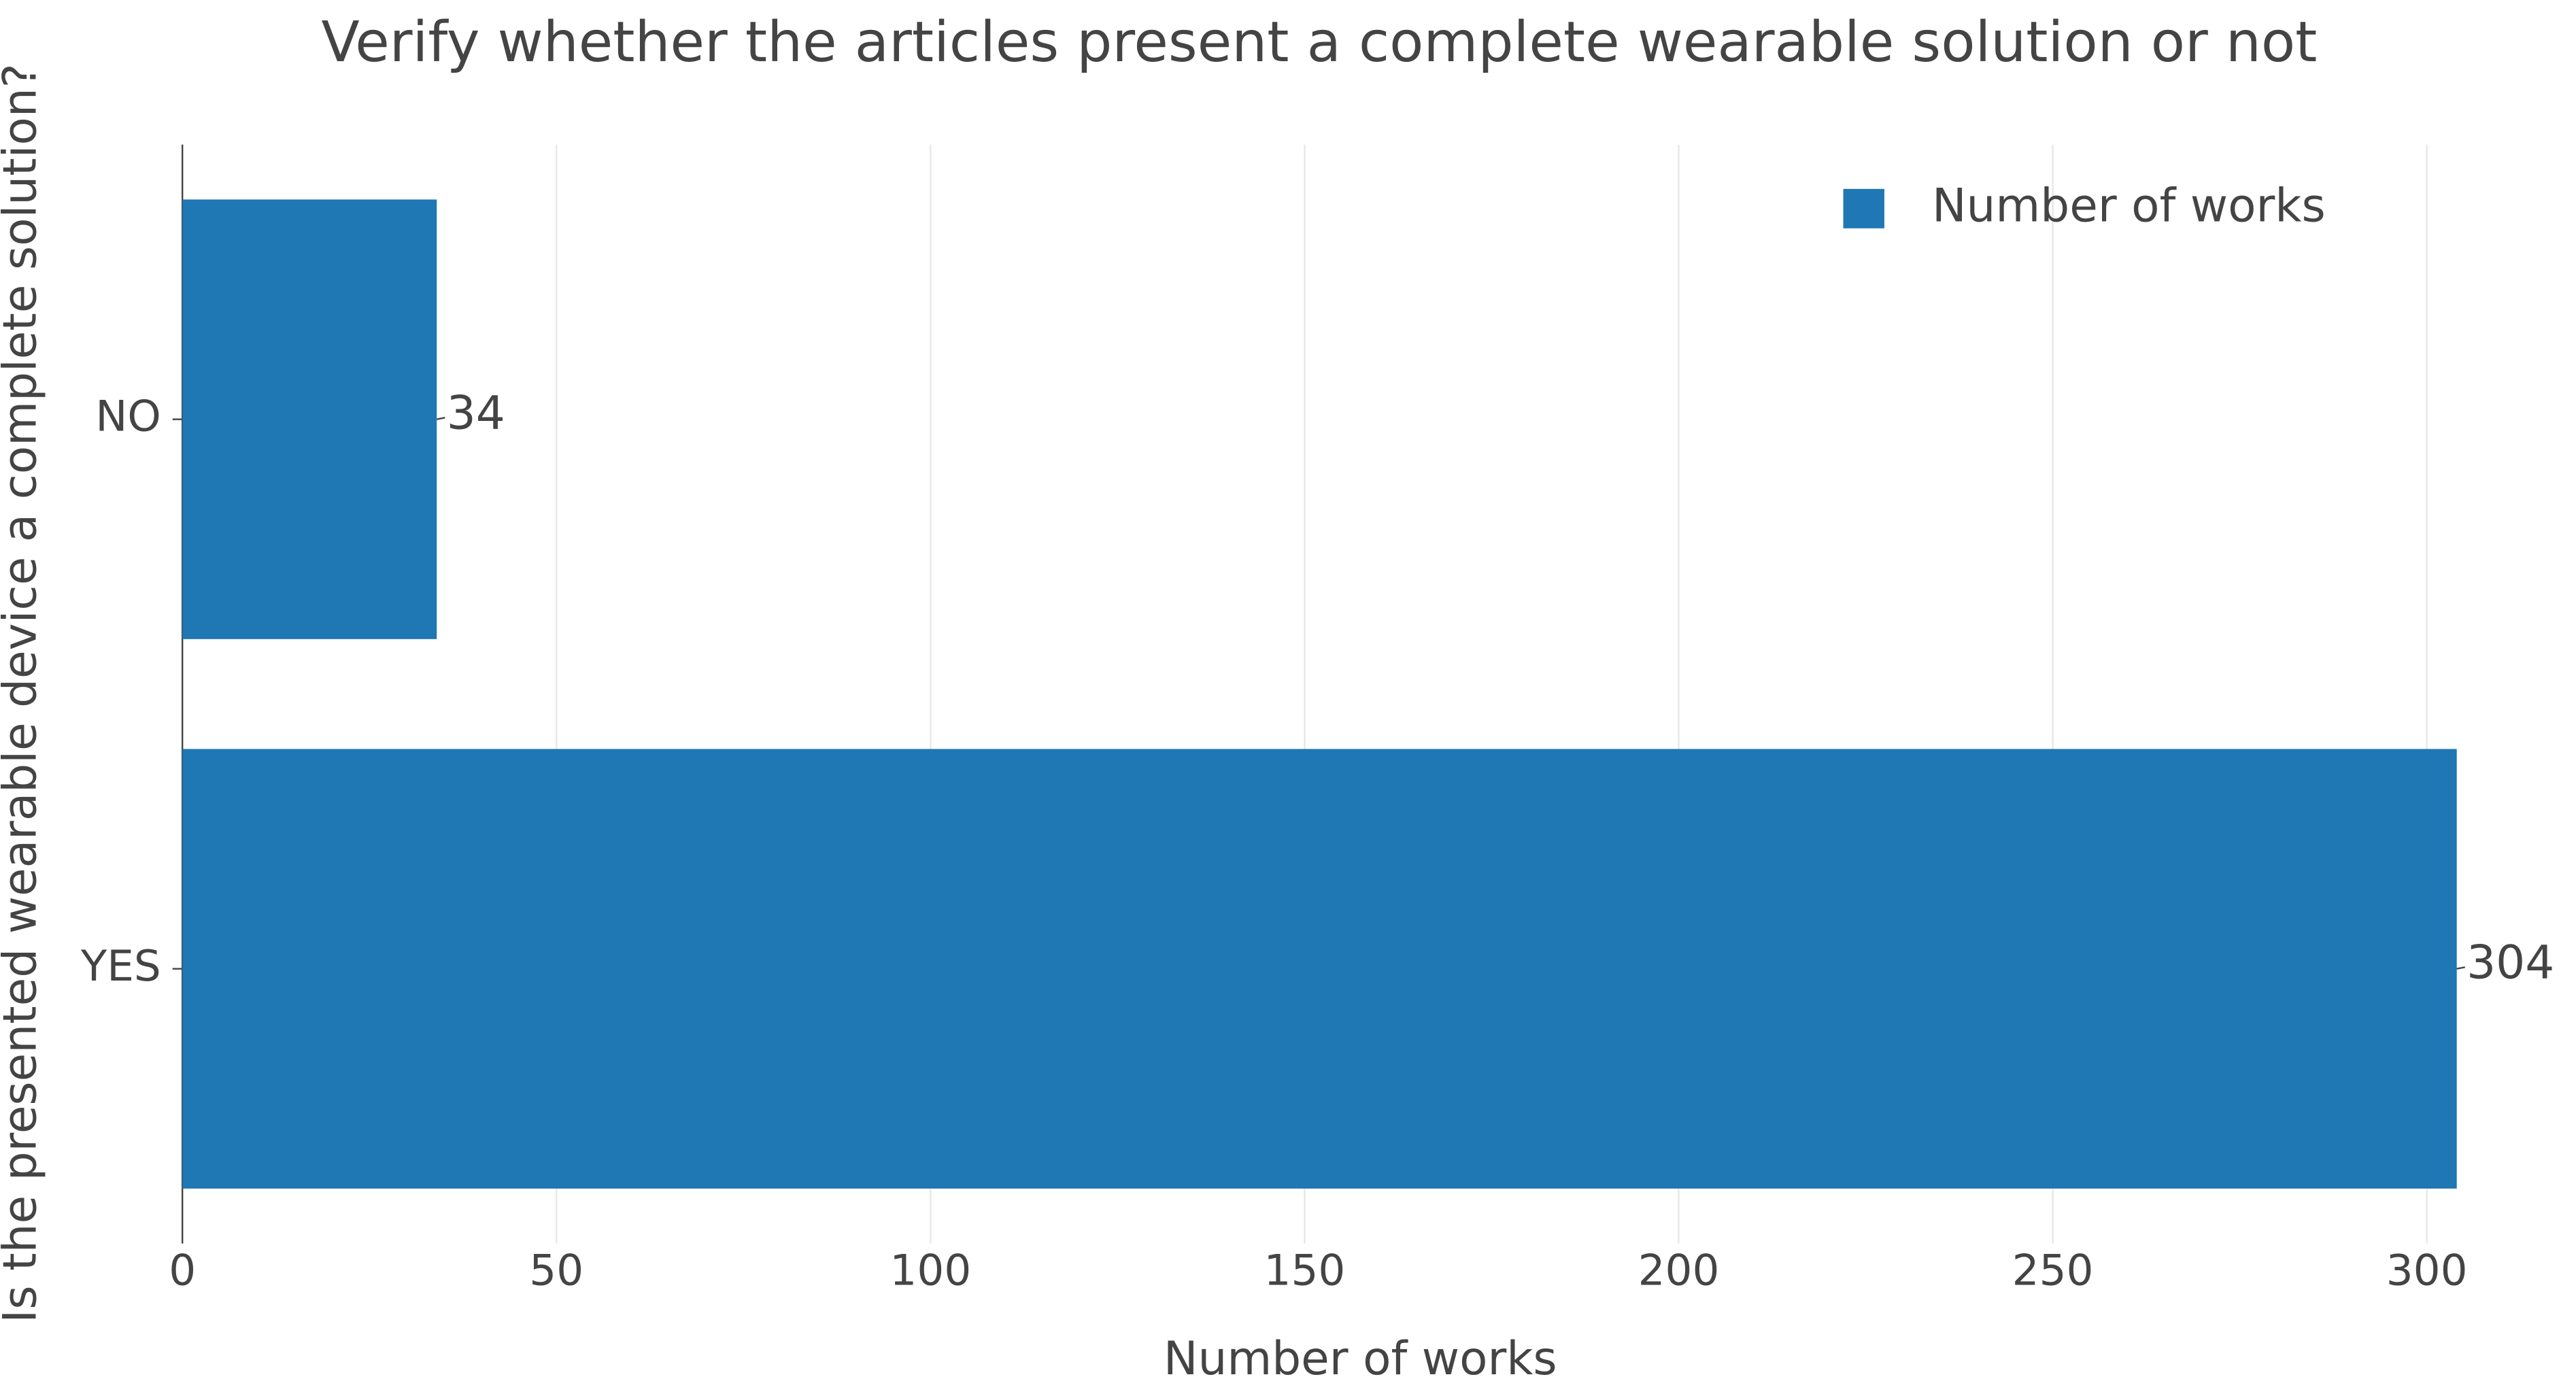 The height and width of the screenshot is (1394, 2576). What do you see at coordinates (476, 413) in the screenshot?
I see `data-label: 34` at bounding box center [476, 413].